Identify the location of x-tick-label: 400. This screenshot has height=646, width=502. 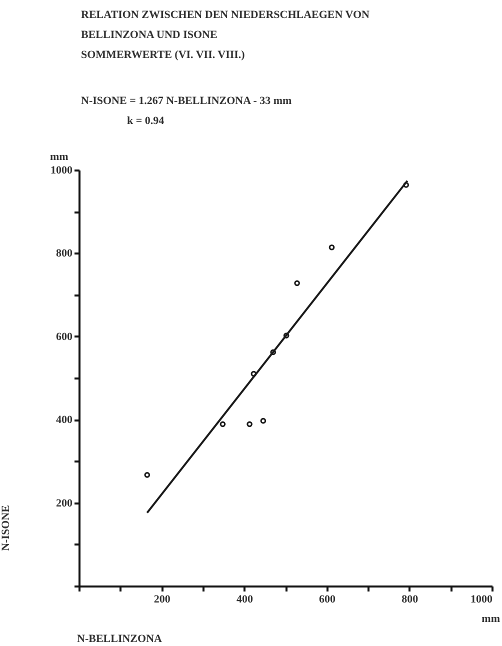
(245, 600).